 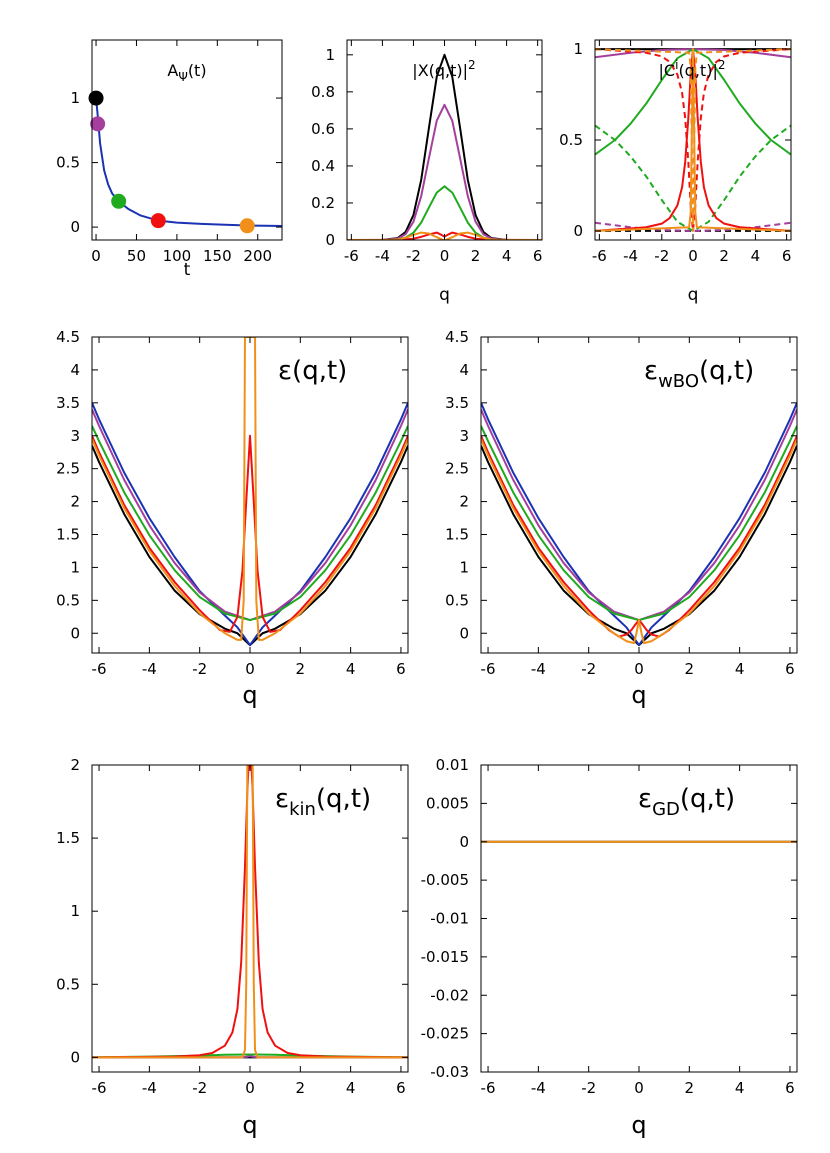 I want to click on panel-nuclear-density: -6 -4 -2 0 2 4 6 0 0.2 0.4 0.6 0.8 1 q |X(q,t)|2, so click(x=427, y=172).